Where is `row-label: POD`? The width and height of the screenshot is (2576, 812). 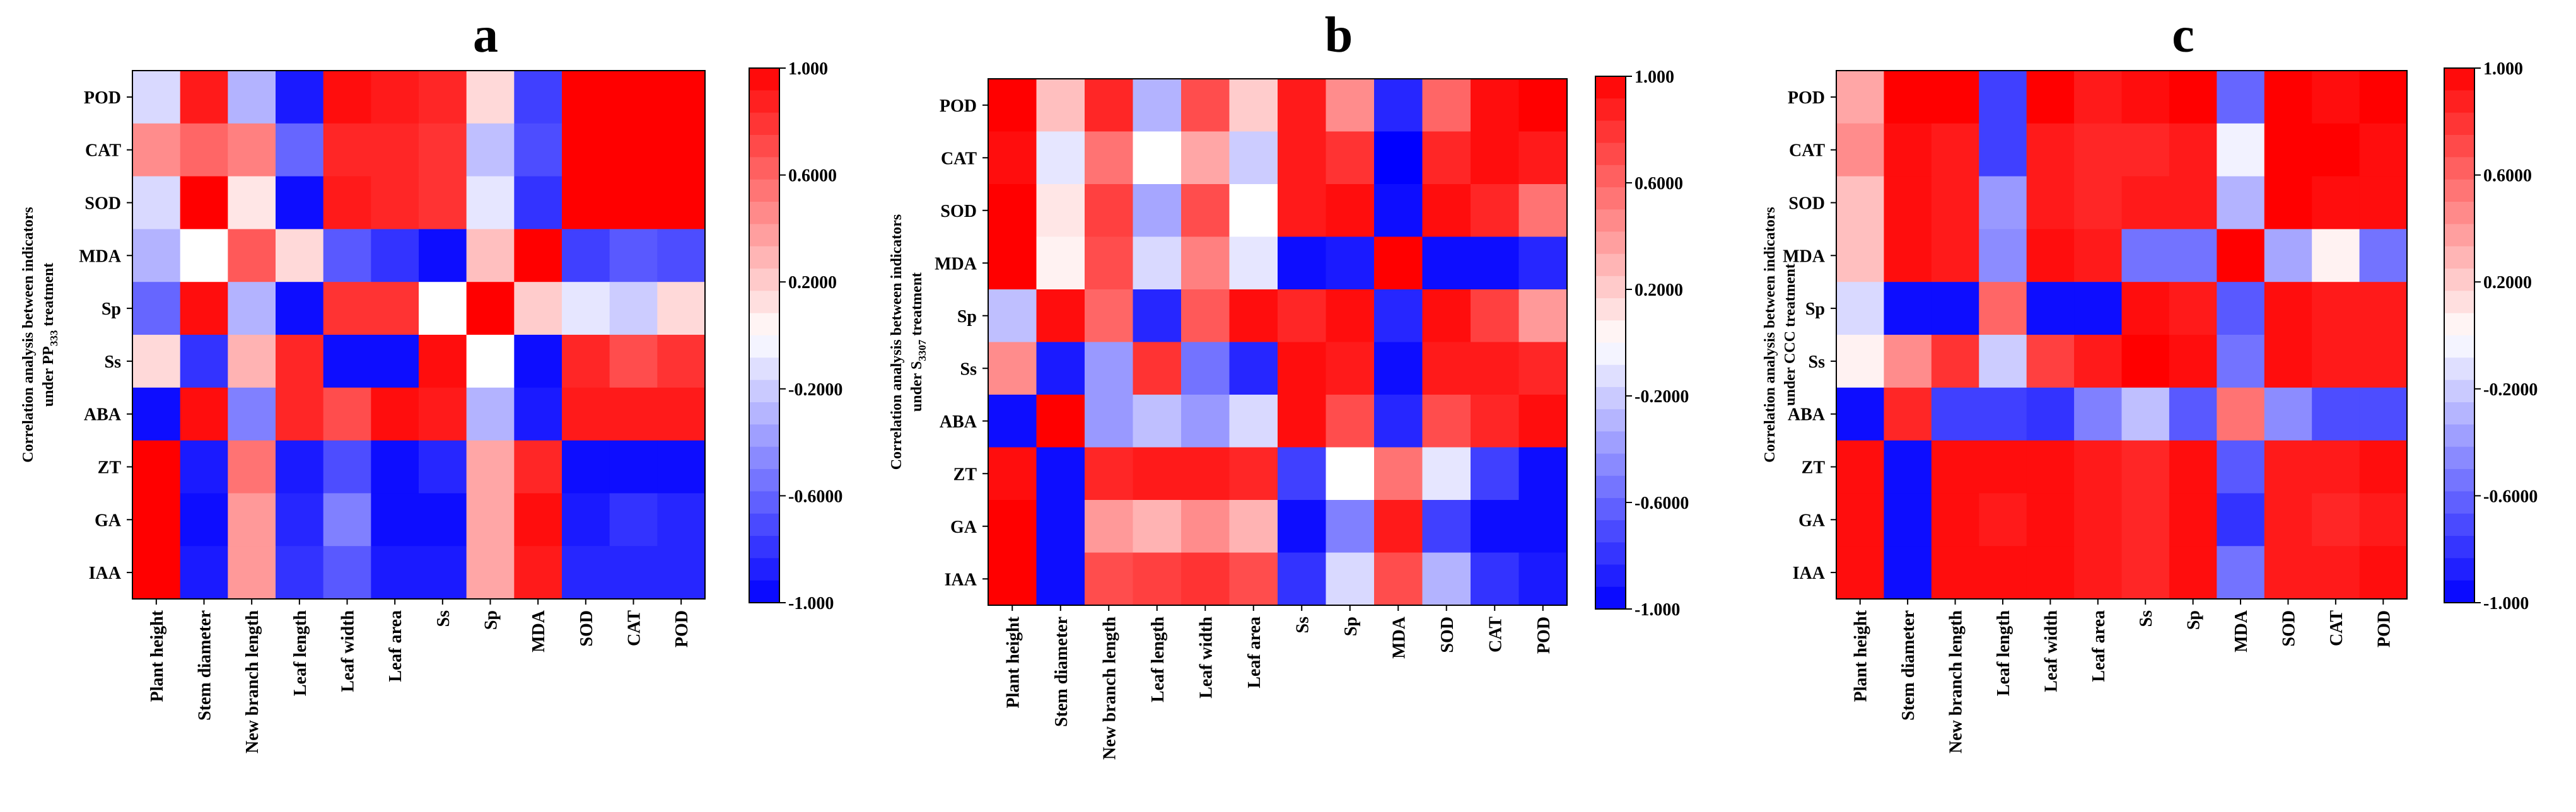 row-label: POD is located at coordinates (1807, 98).